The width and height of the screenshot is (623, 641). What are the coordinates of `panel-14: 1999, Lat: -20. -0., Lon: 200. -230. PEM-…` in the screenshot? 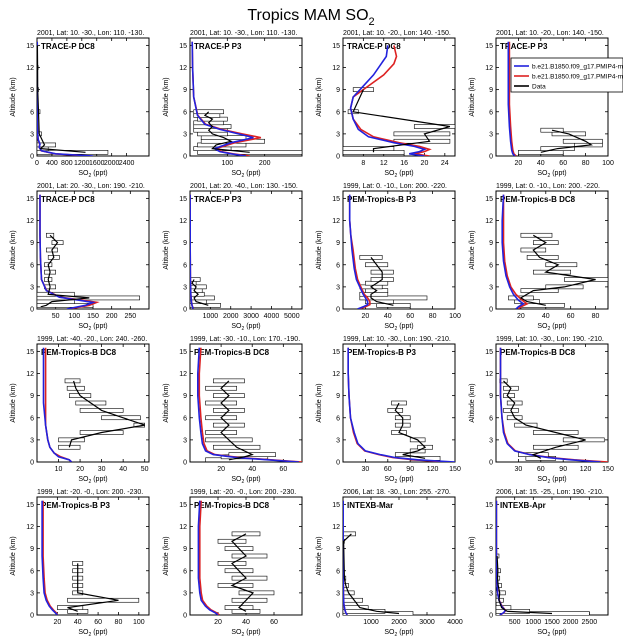 It's located at (233, 563).